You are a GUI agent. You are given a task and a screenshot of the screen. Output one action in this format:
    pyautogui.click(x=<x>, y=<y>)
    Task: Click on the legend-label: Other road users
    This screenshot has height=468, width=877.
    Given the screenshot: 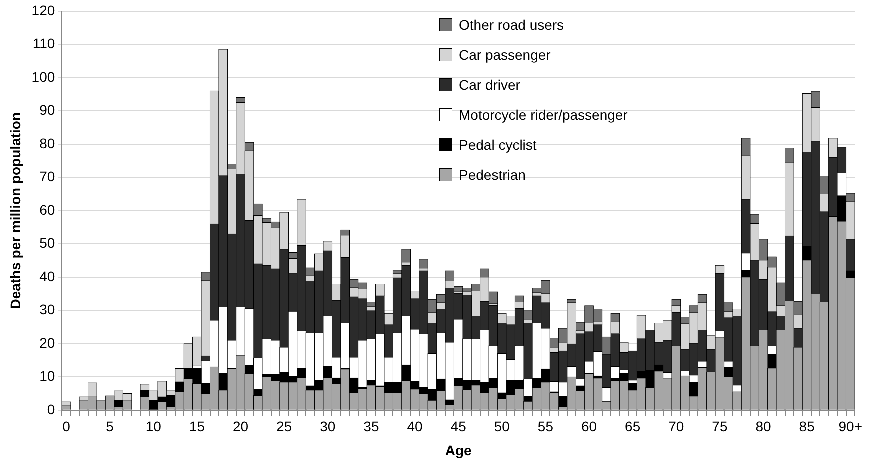 What is the action you would take?
    pyautogui.click(x=511, y=25)
    